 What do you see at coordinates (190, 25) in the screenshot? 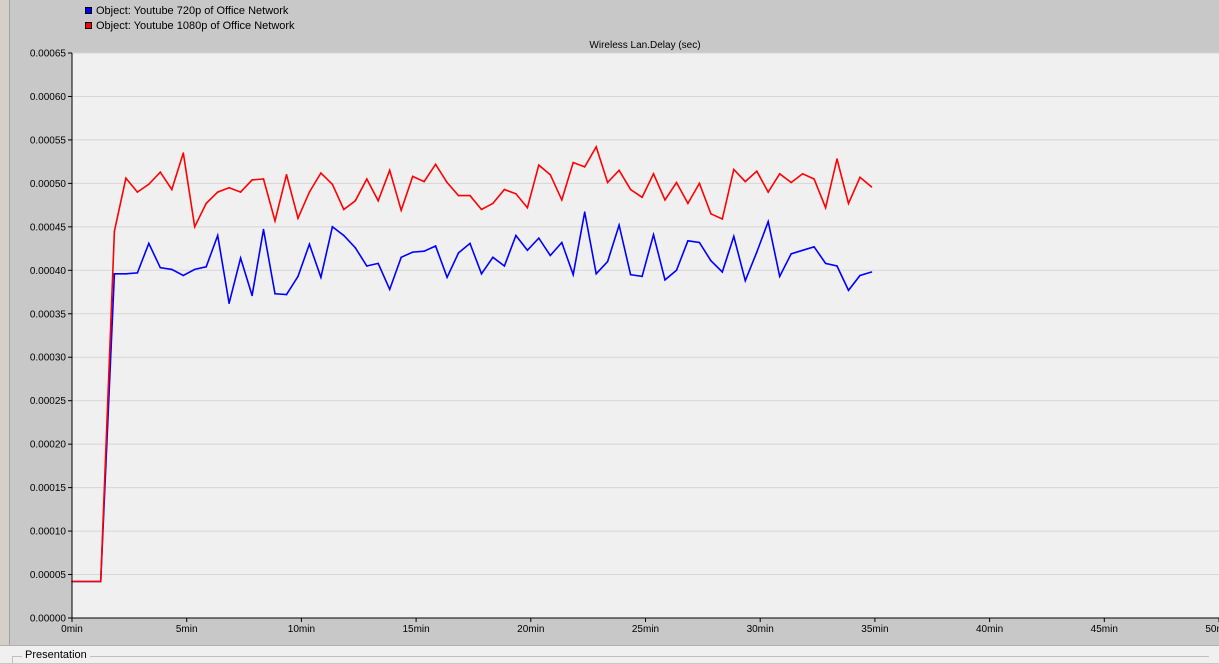
I see `legend-item-1080p: Object: Youtube 1080p of Office Network` at bounding box center [190, 25].